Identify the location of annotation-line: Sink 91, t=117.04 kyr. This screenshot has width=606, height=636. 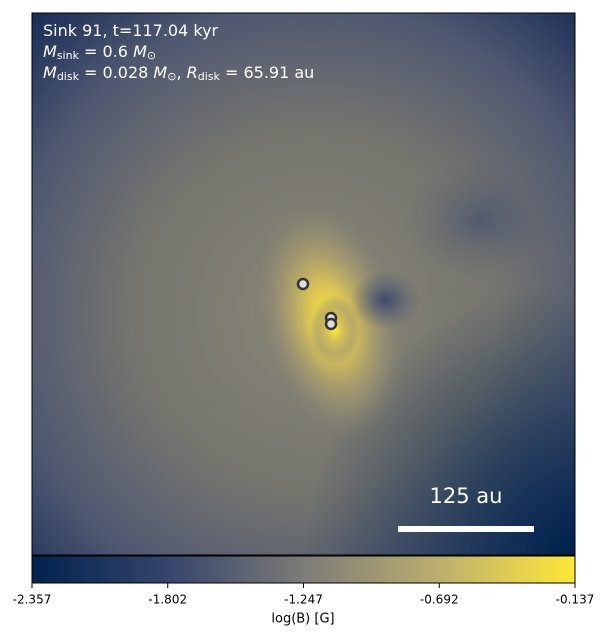
(131, 30).